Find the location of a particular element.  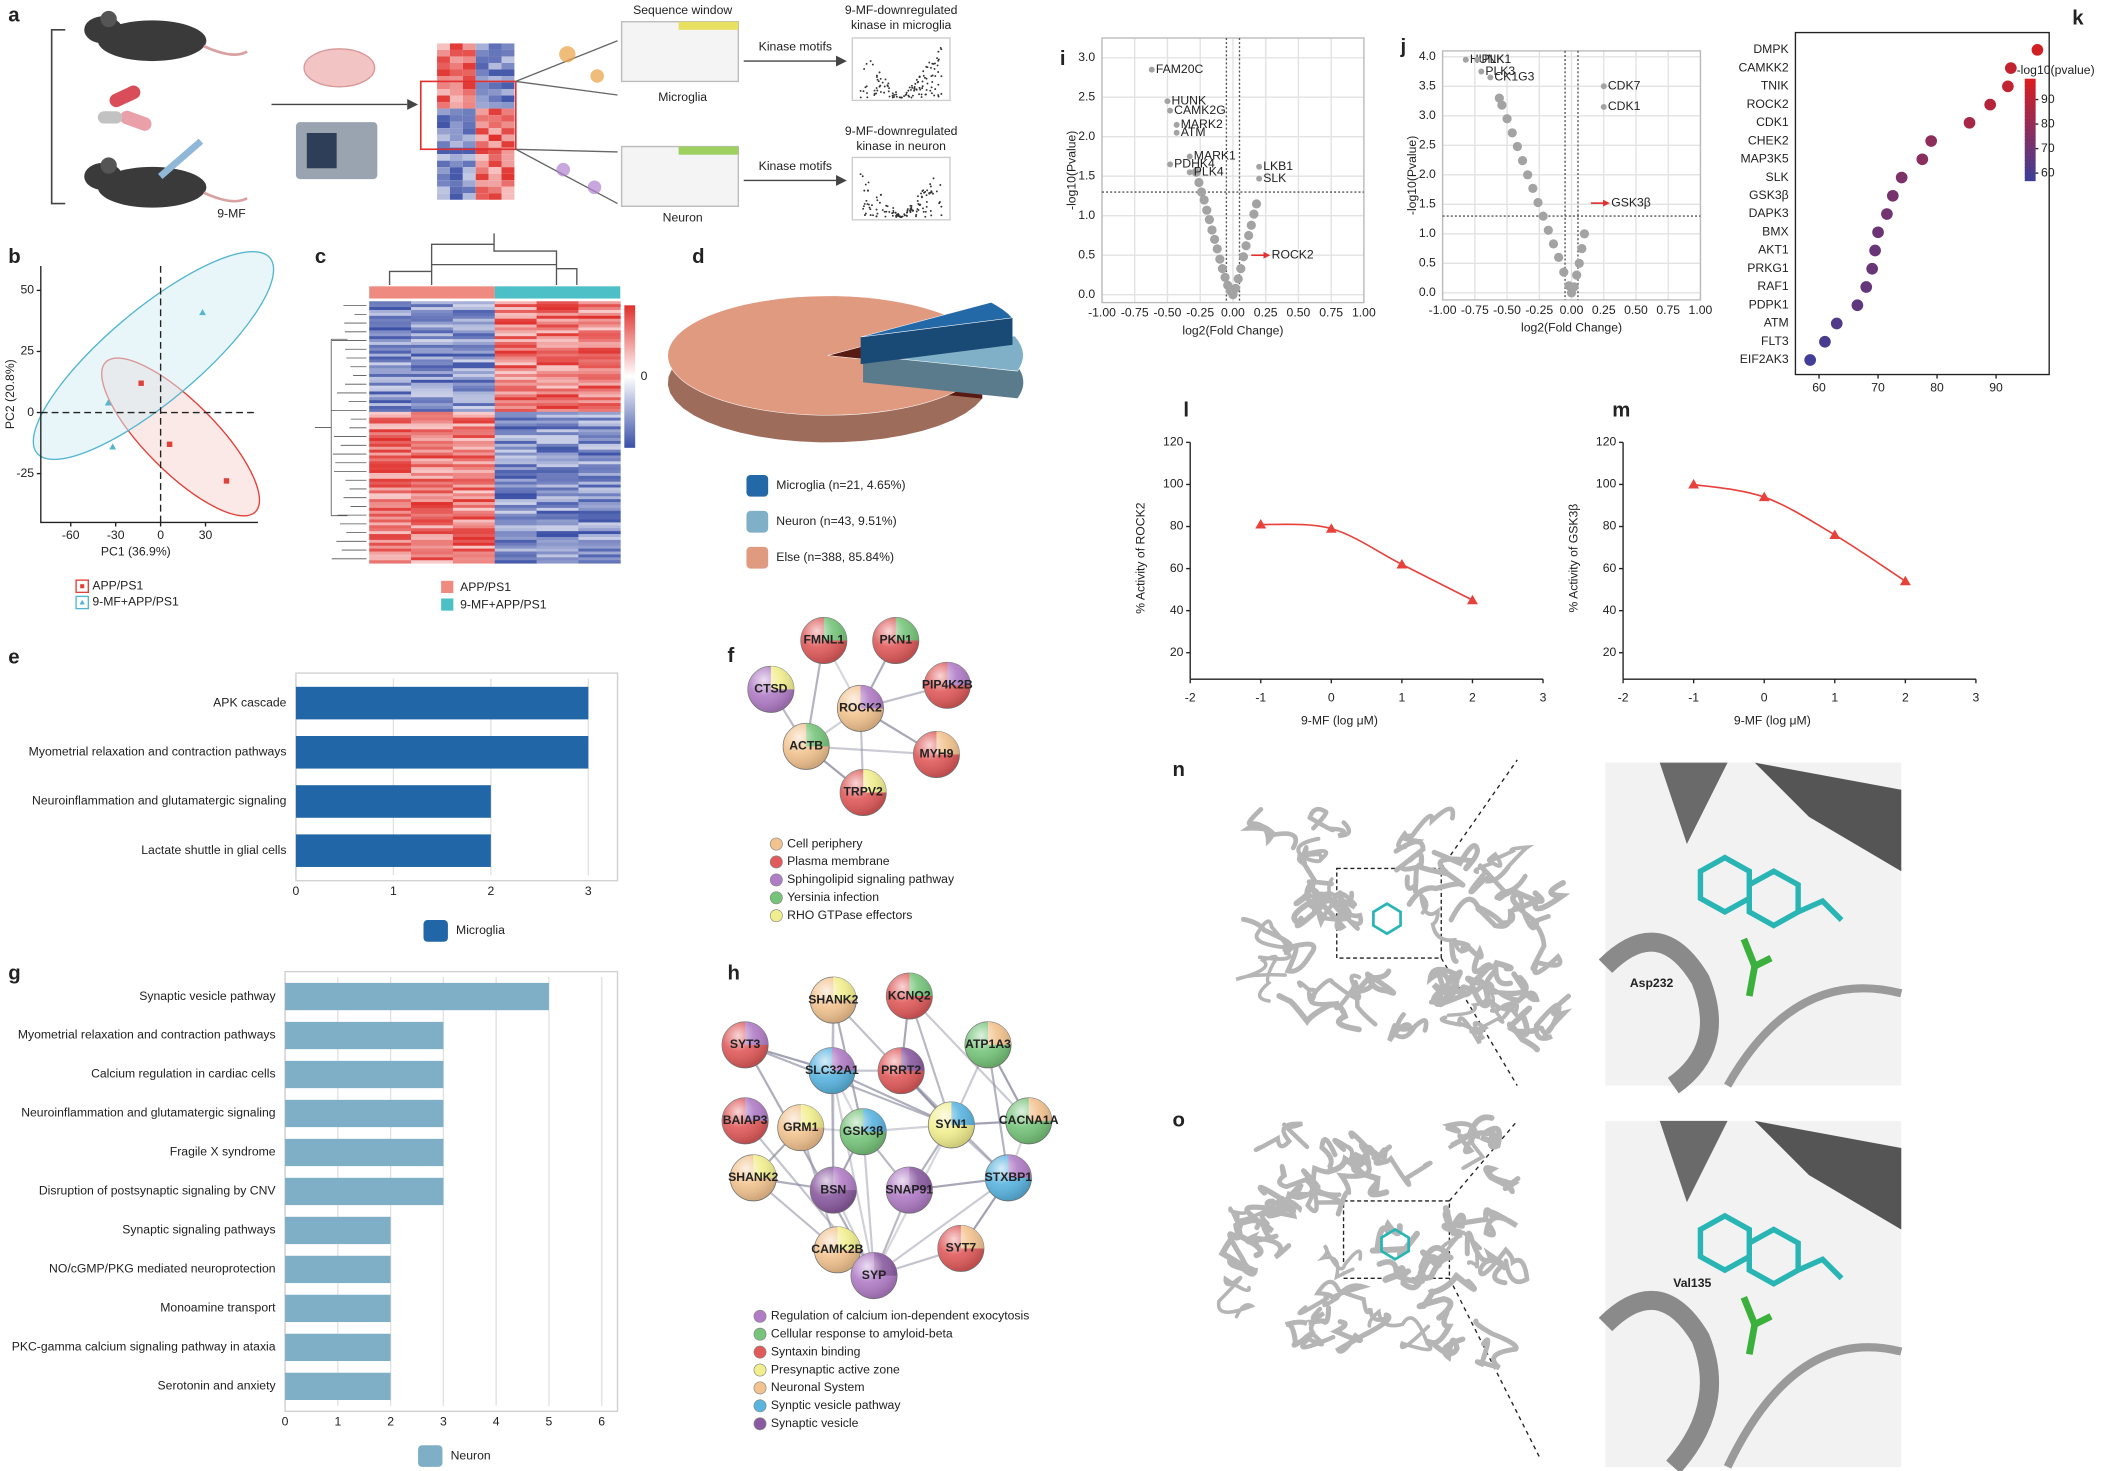

legend-label: Cell periphery is located at coordinates (825, 843).